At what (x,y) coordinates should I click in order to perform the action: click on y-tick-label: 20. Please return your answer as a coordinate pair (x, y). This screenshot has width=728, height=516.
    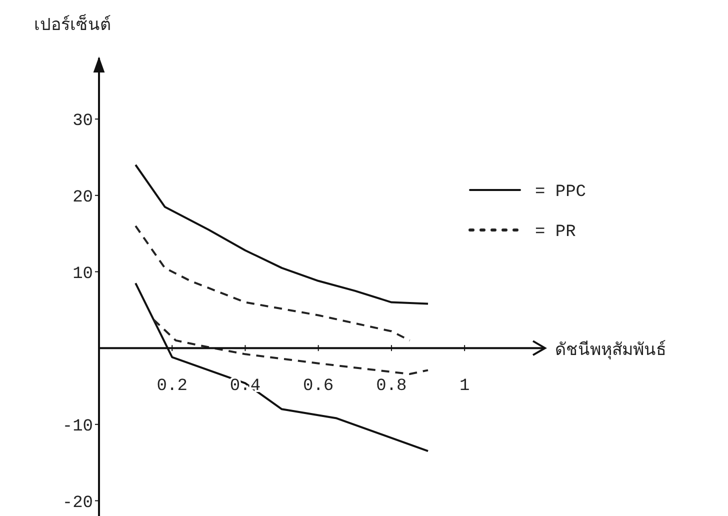
    Looking at the image, I should click on (82, 198).